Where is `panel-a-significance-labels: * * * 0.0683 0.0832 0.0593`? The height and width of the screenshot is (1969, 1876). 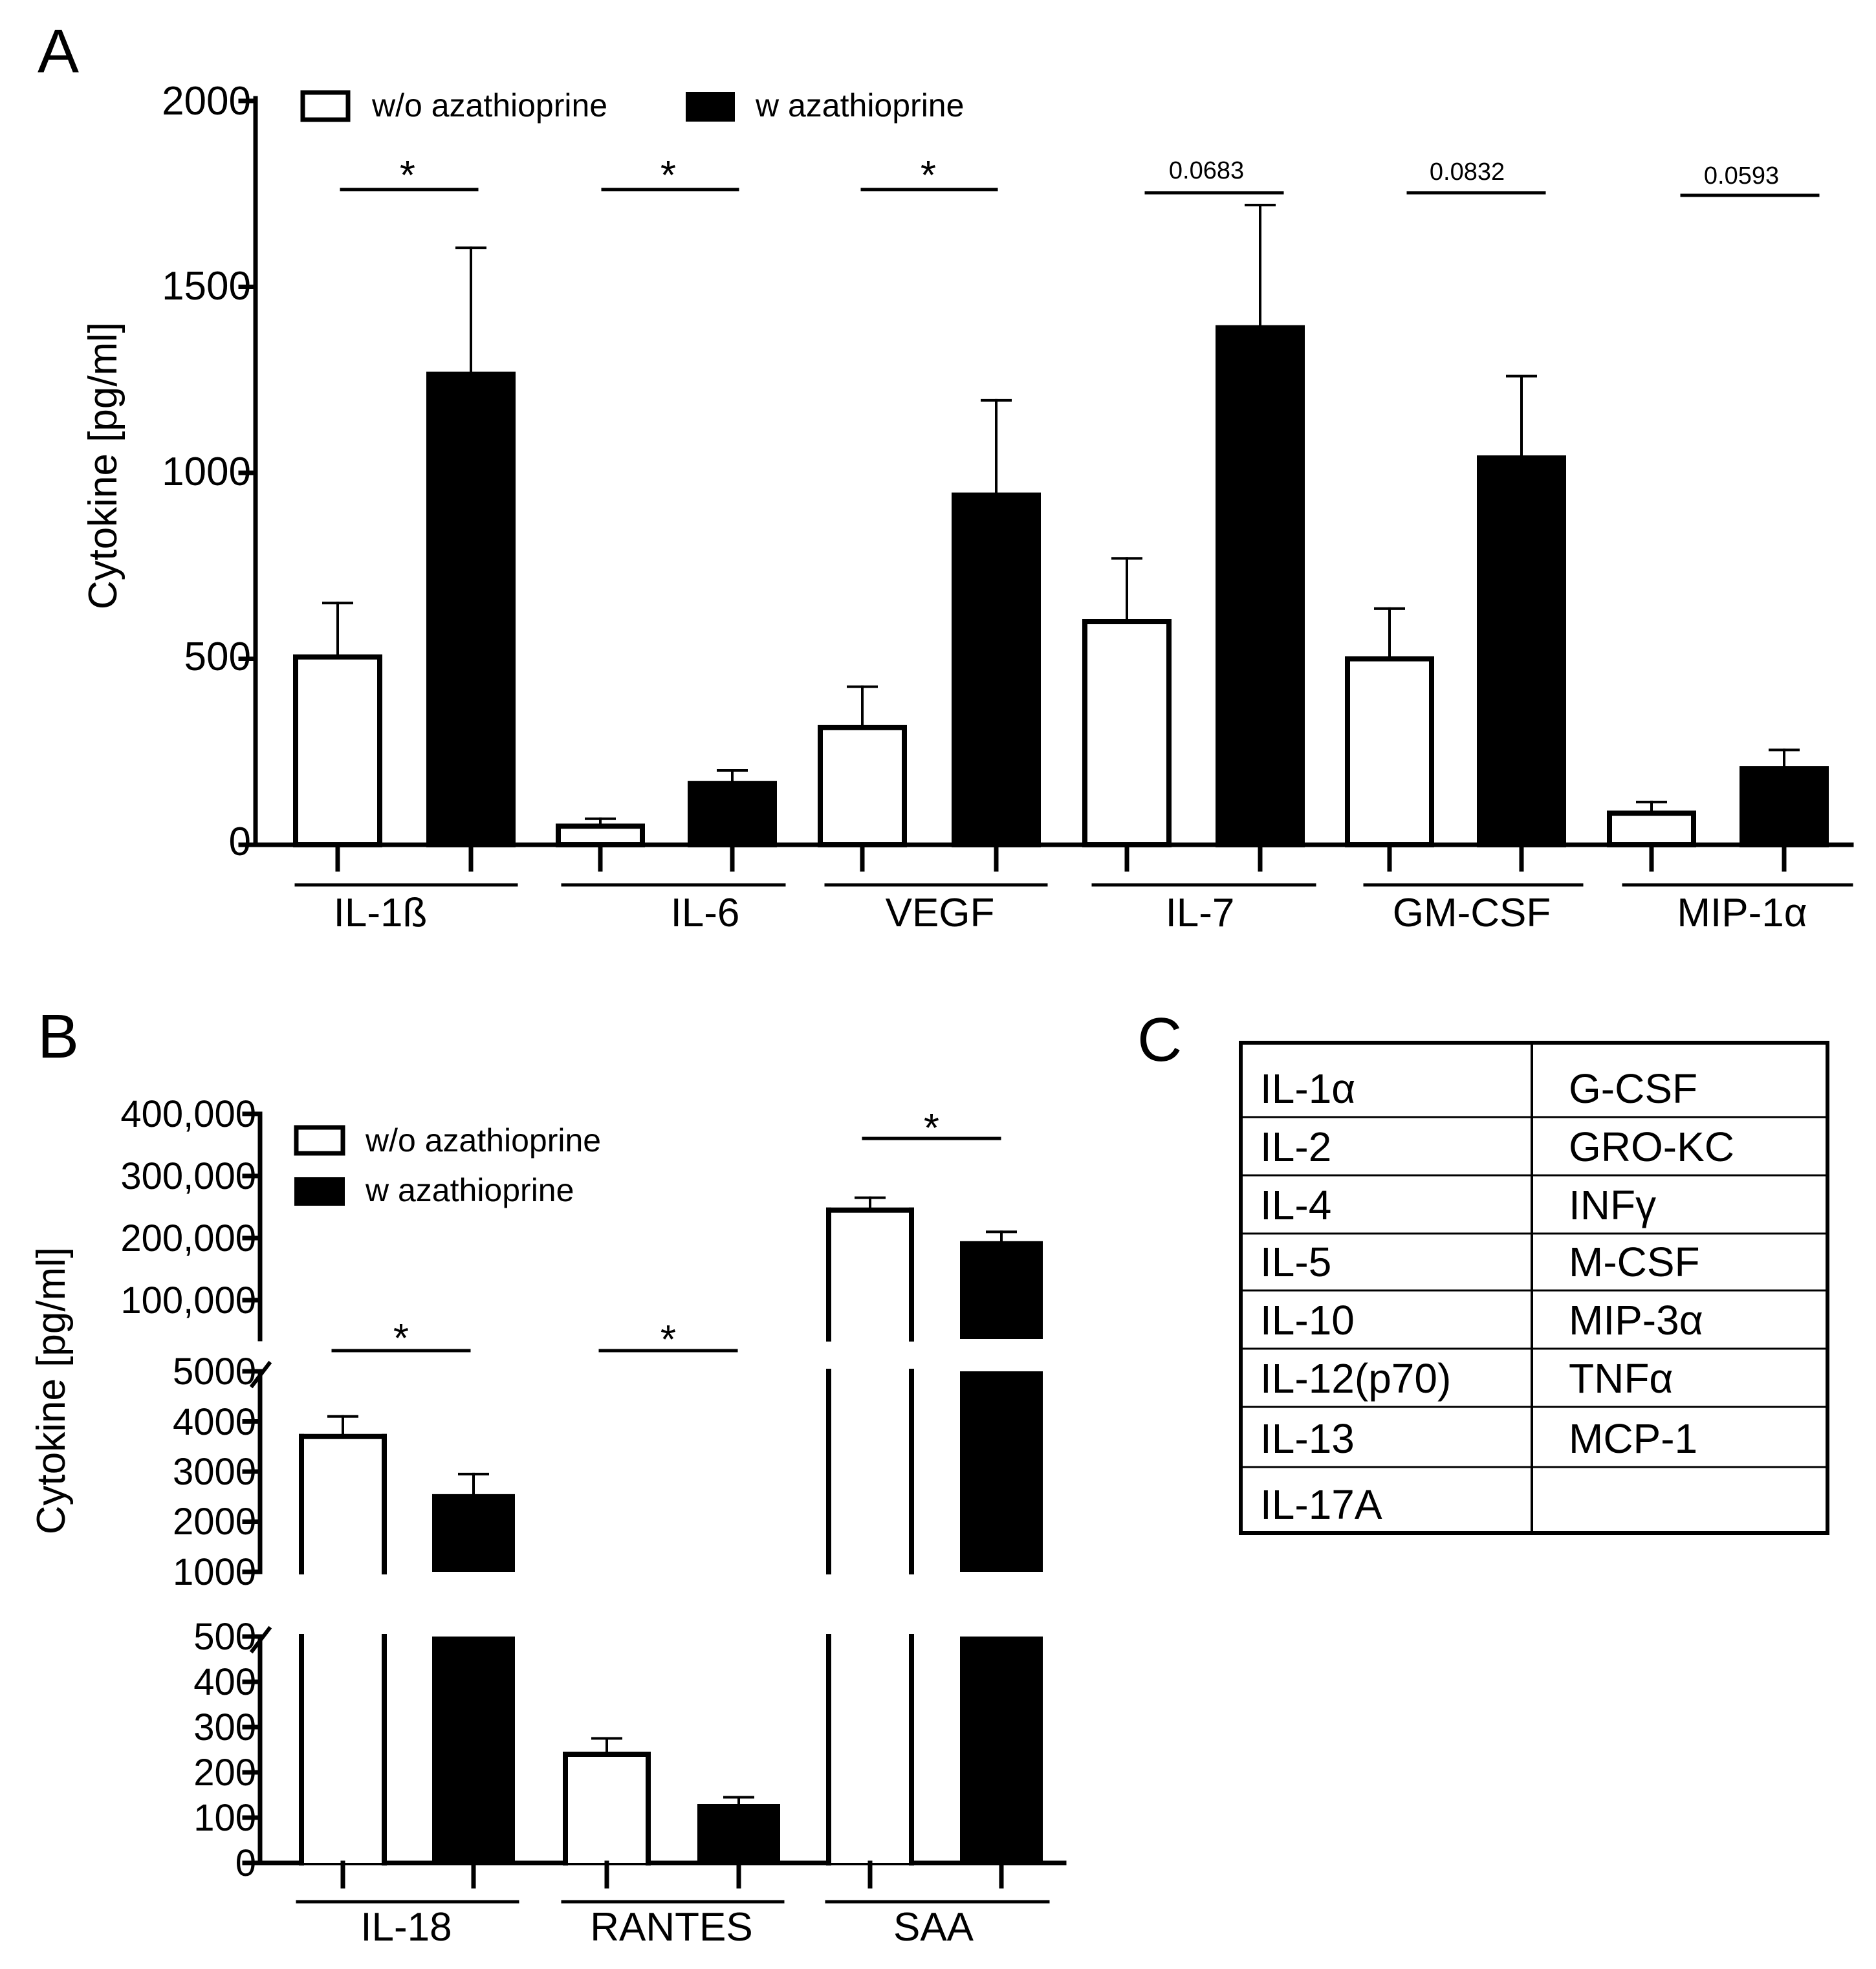 panel-a-significance-labels: * * * 0.0683 0.0832 0.0593 is located at coordinates (1089, 175).